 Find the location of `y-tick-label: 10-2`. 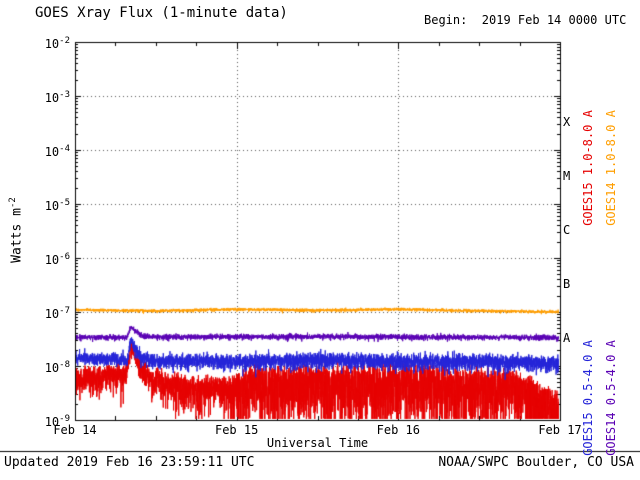

y-tick-label: 10-2 is located at coordinates (57, 43).